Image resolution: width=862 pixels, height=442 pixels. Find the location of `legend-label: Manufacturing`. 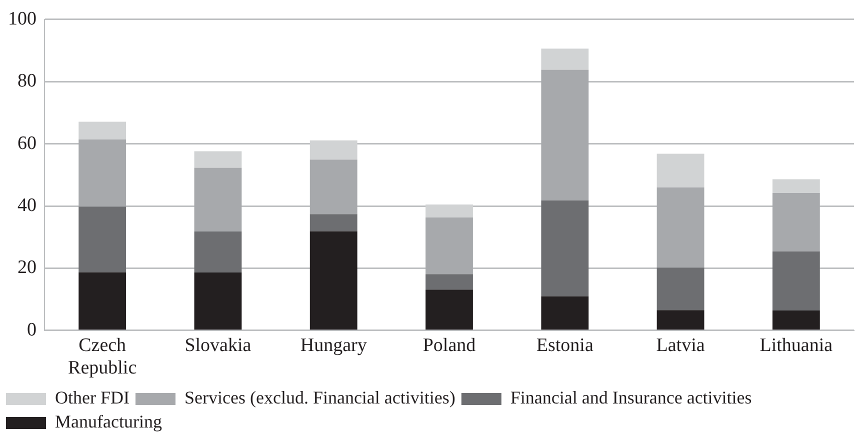

legend-label: Manufacturing is located at coordinates (108, 422).